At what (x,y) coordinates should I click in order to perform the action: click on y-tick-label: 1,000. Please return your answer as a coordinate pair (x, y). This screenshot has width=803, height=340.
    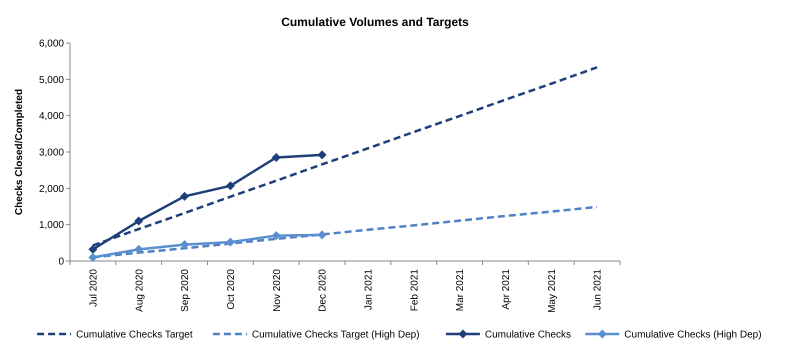
    Looking at the image, I should click on (51, 226).